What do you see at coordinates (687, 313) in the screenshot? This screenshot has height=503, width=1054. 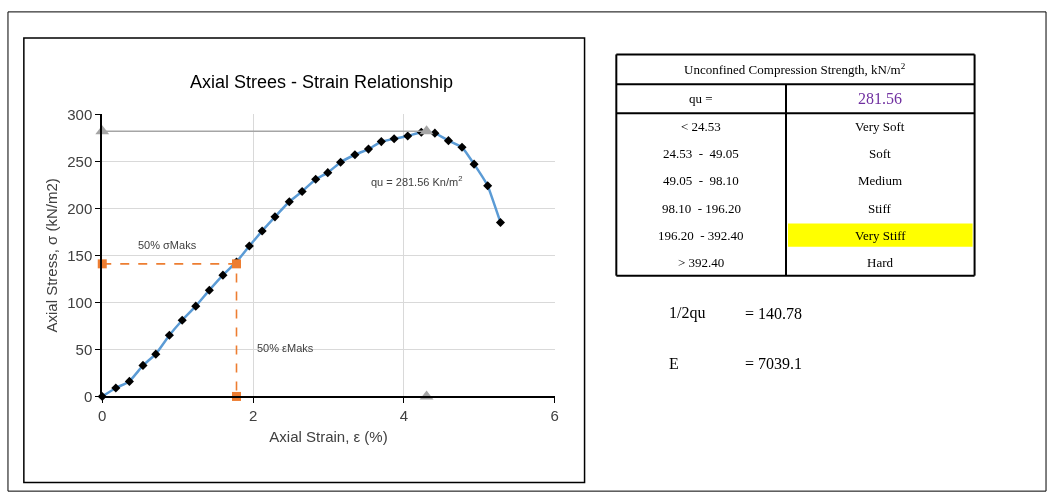 I see `text: 1/2qu` at bounding box center [687, 313].